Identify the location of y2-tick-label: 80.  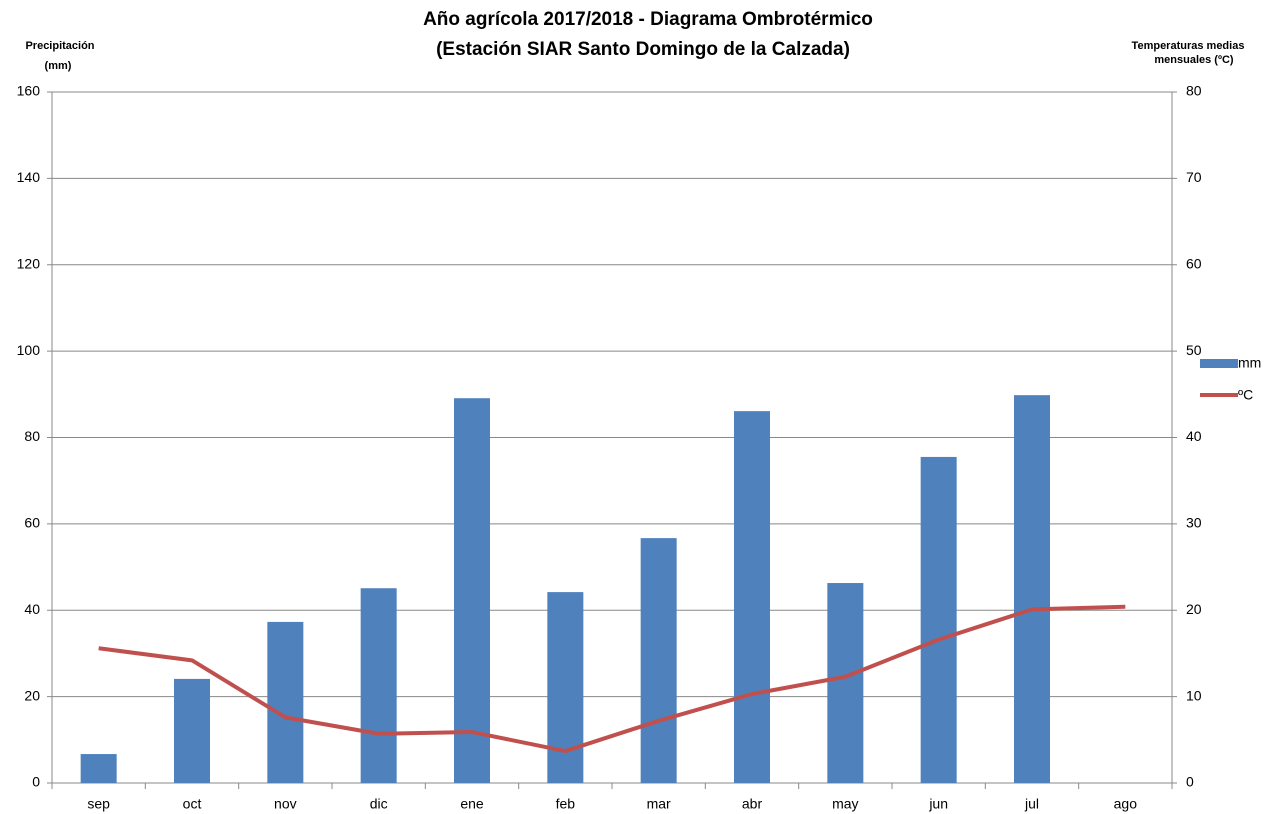
(1194, 91).